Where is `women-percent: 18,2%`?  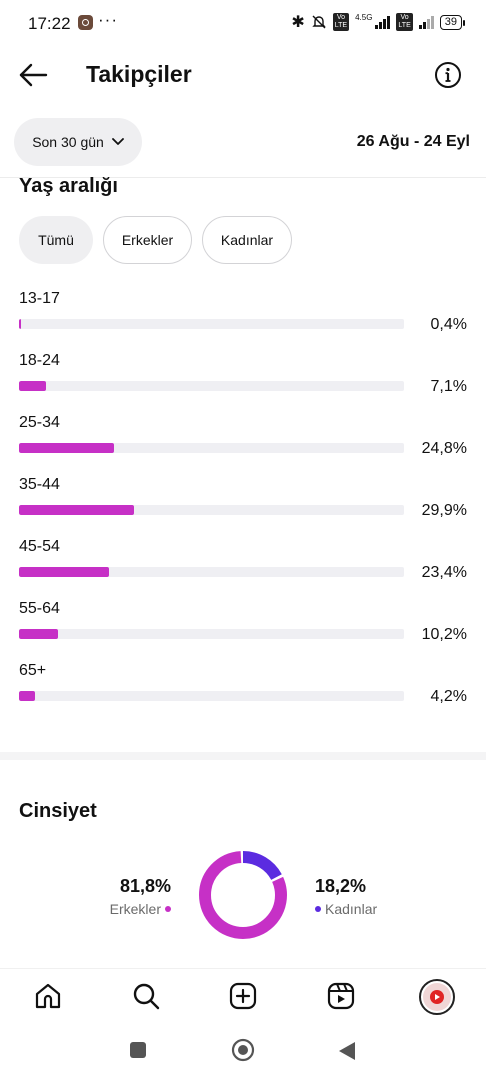
women-percent: 18,2% is located at coordinates (341, 886).